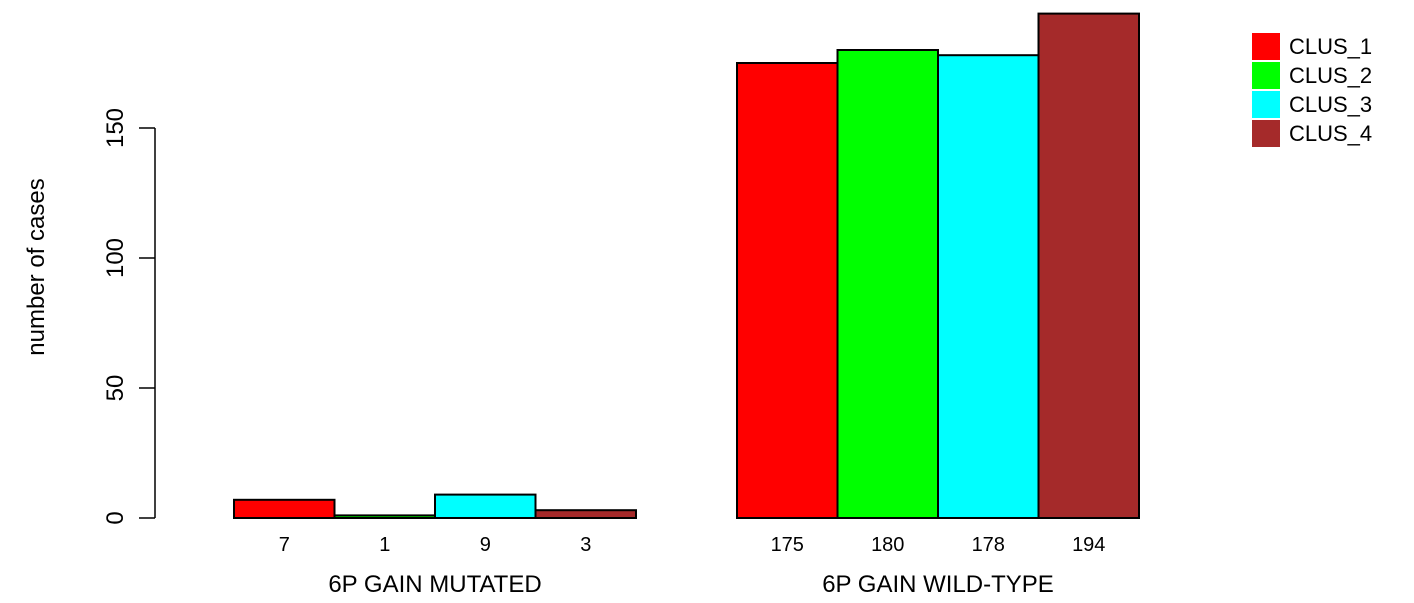 This screenshot has height=603, width=1414. Describe the element at coordinates (690, 584) in the screenshot. I see `group-labels: 6P GAIN MUTATED 6P GAIN WILD-TYPE` at that location.